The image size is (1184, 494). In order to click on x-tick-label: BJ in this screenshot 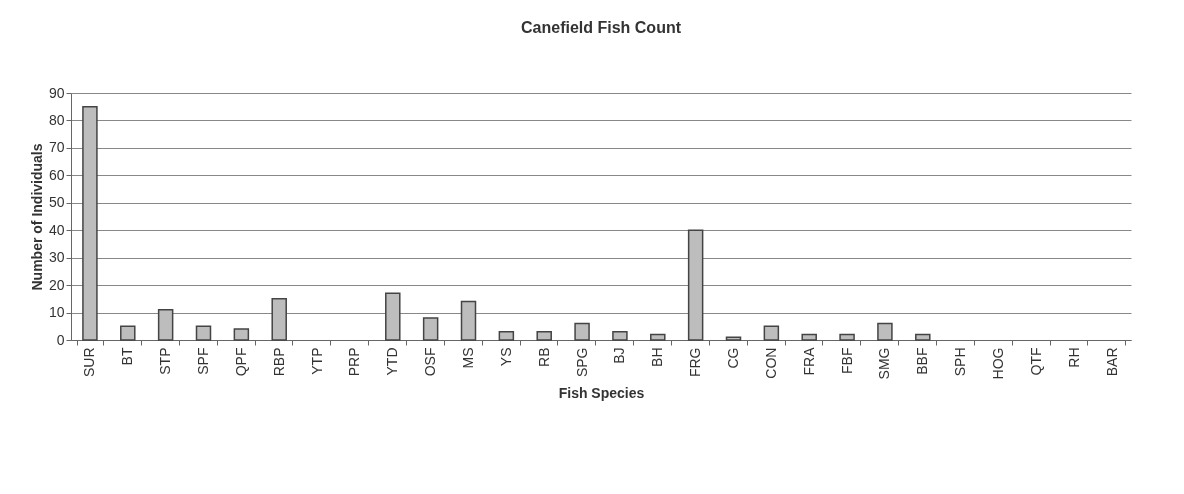, I will do `click(619, 355)`.